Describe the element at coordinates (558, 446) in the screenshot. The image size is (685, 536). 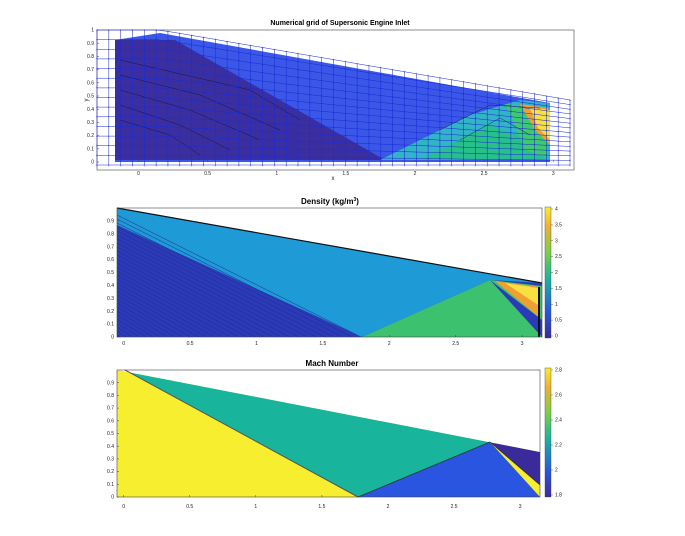
I see `colorbar-tick-label: 2.2` at that location.